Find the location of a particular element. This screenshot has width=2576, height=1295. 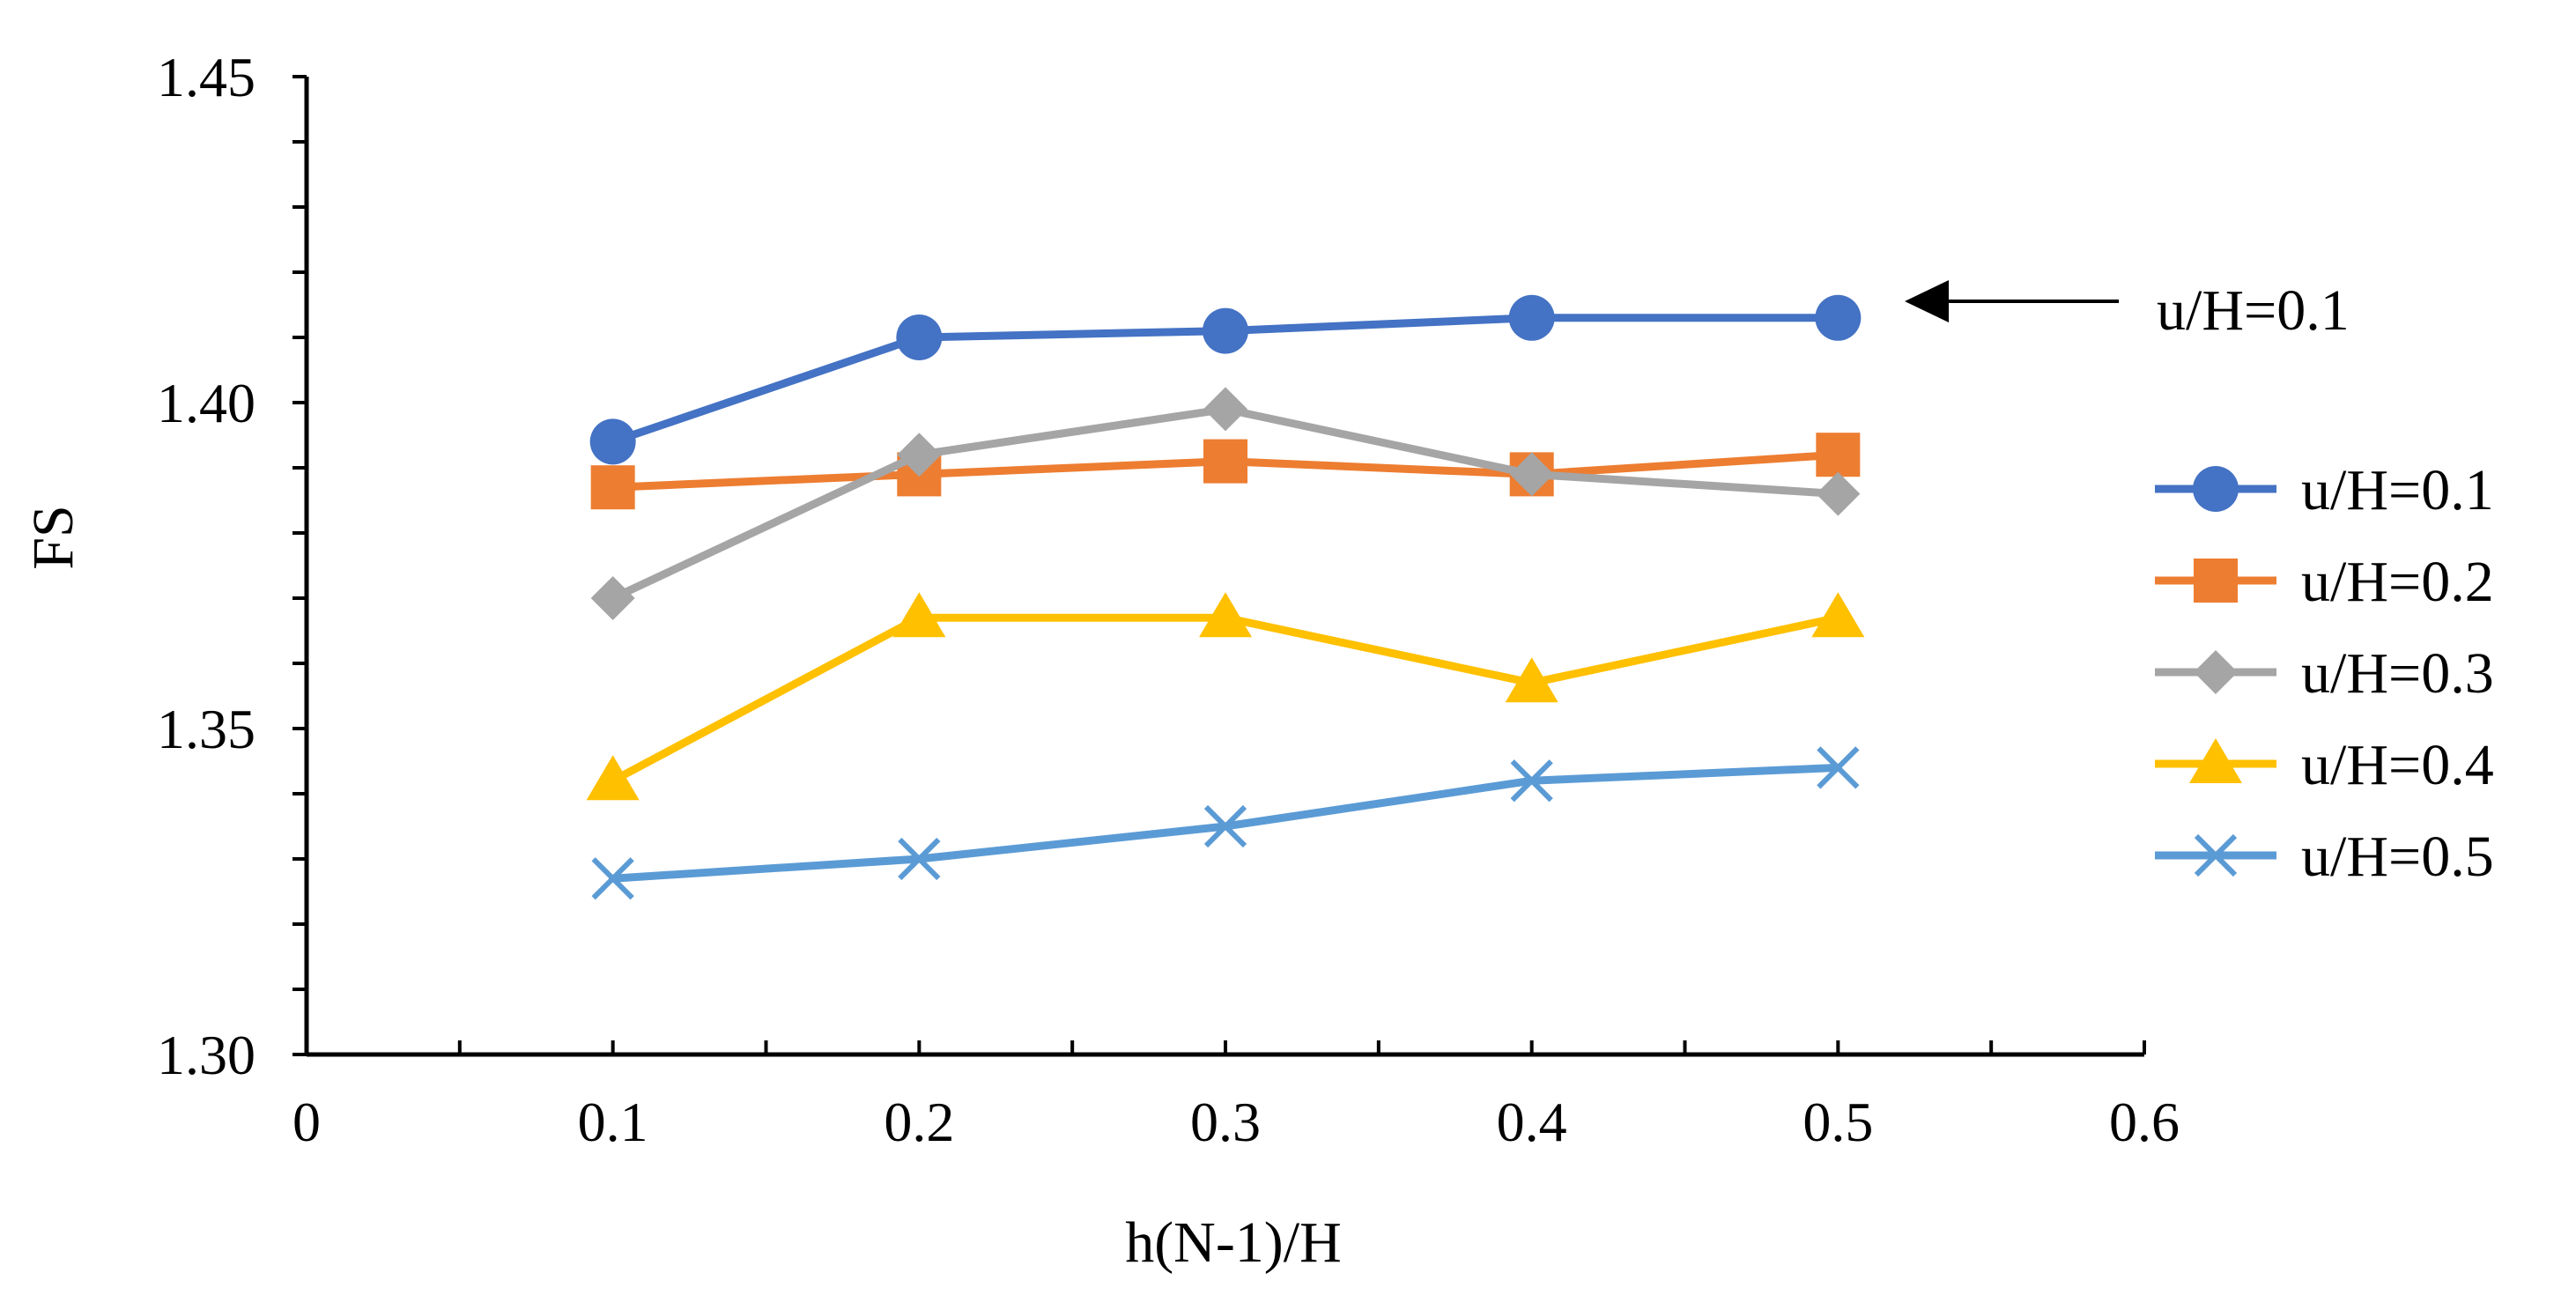

x-tick-label: 0.6 is located at coordinates (2144, 1122).